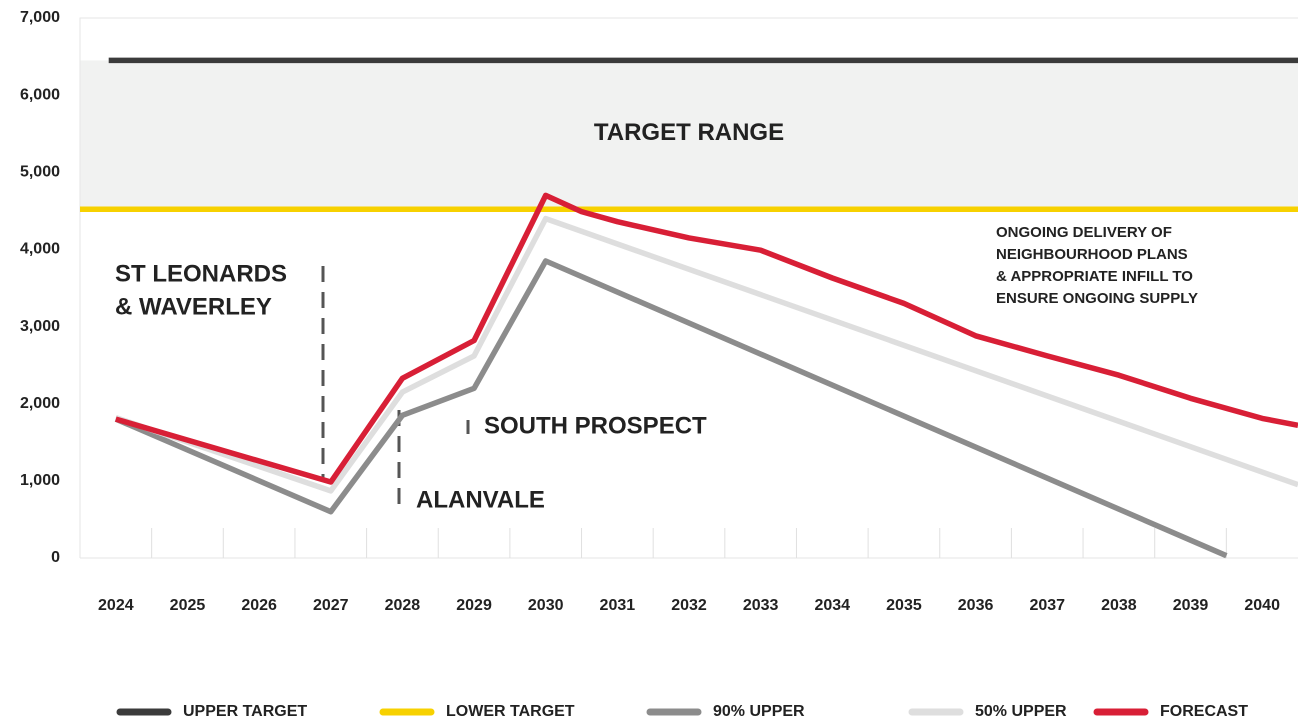  I want to click on annotation: SOUTH PROSPECT, so click(595, 425).